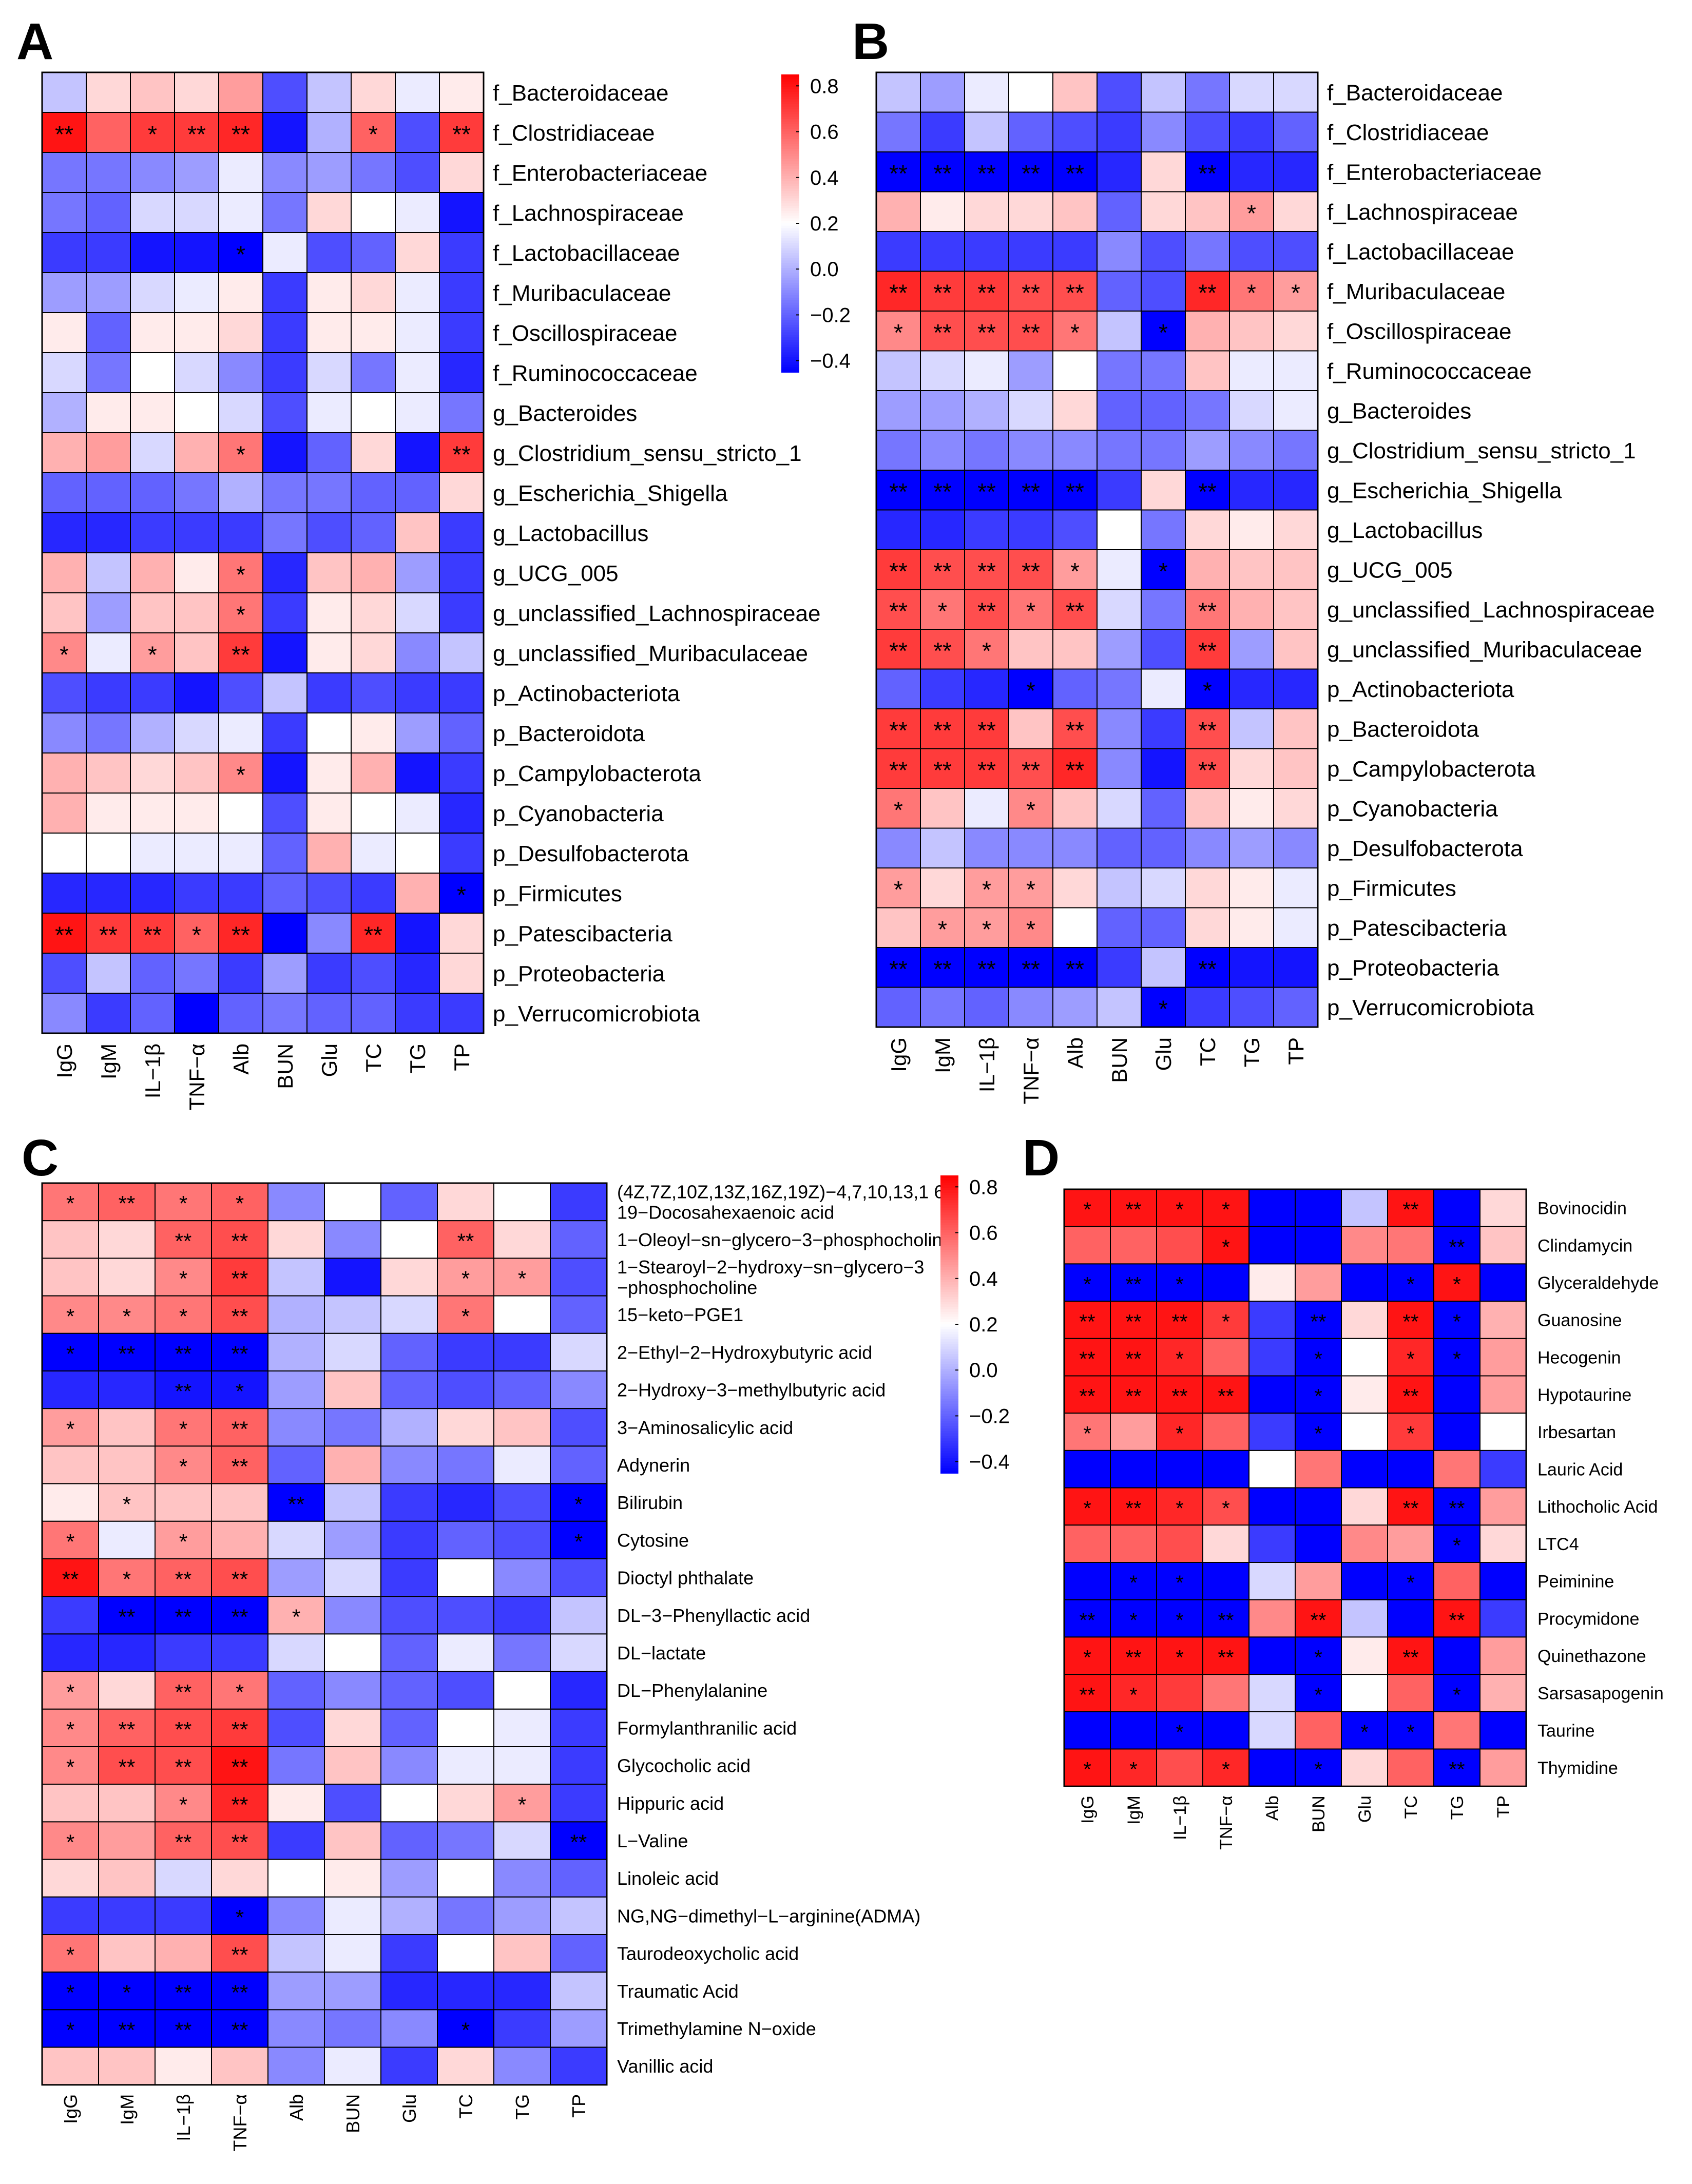  Describe the element at coordinates (716, 2028) in the screenshot. I see `row-label-trimethylamine-n-oxide: Trimethylamine N−oxide` at that location.